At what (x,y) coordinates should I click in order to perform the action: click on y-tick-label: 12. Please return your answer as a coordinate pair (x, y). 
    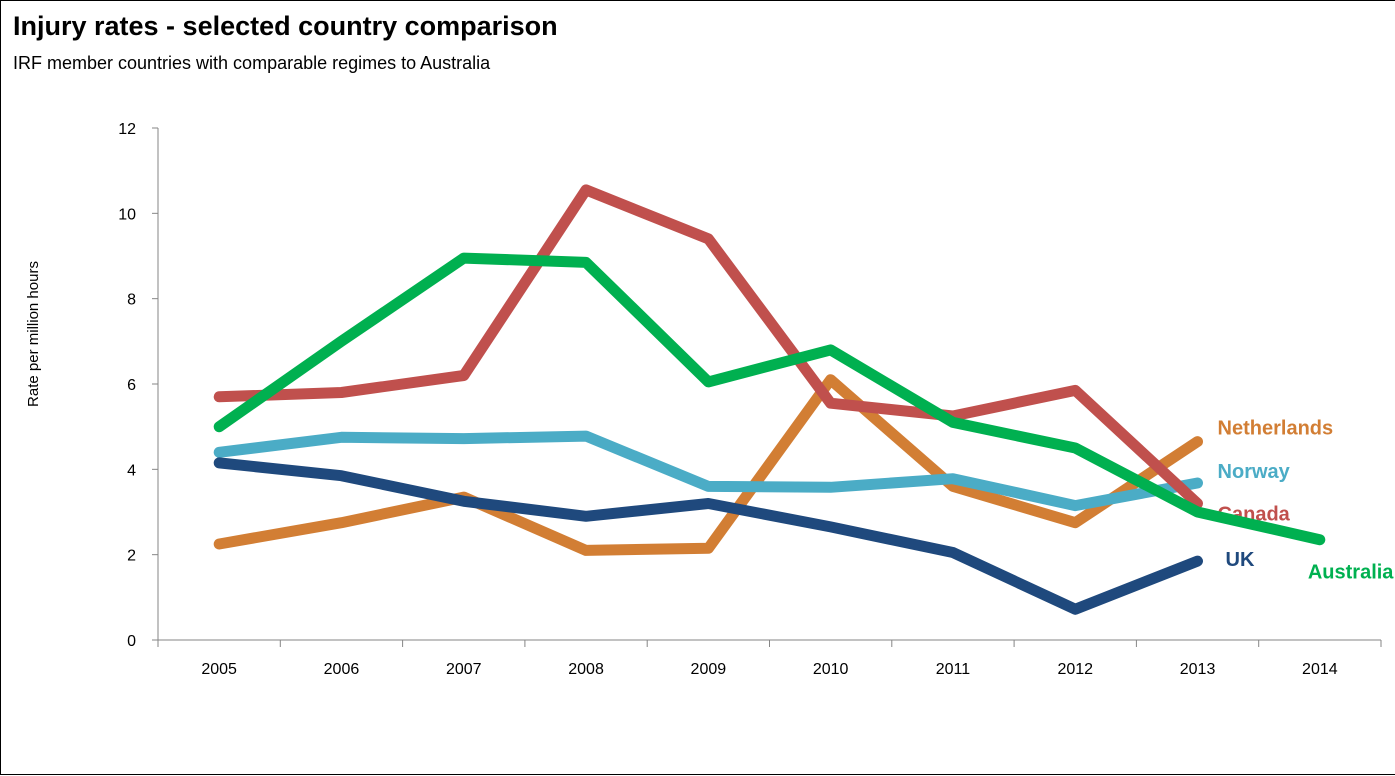
    Looking at the image, I should click on (127, 129).